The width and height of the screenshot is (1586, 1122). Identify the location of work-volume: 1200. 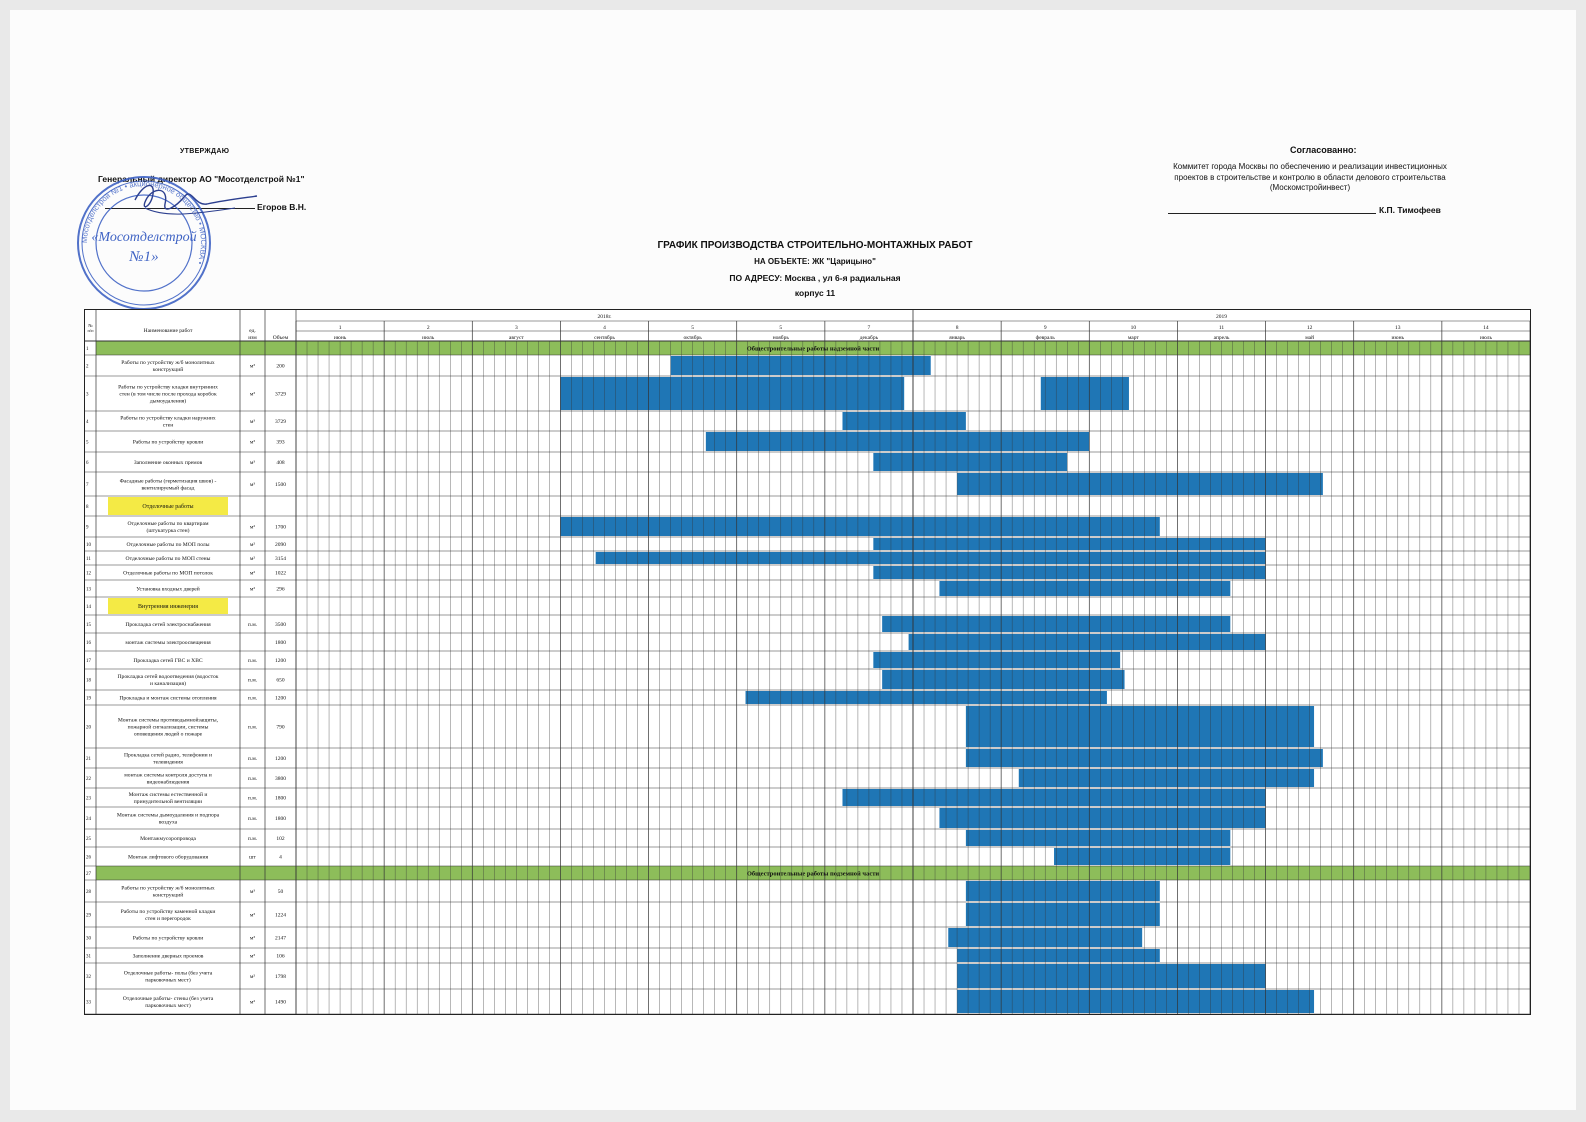
(280, 759).